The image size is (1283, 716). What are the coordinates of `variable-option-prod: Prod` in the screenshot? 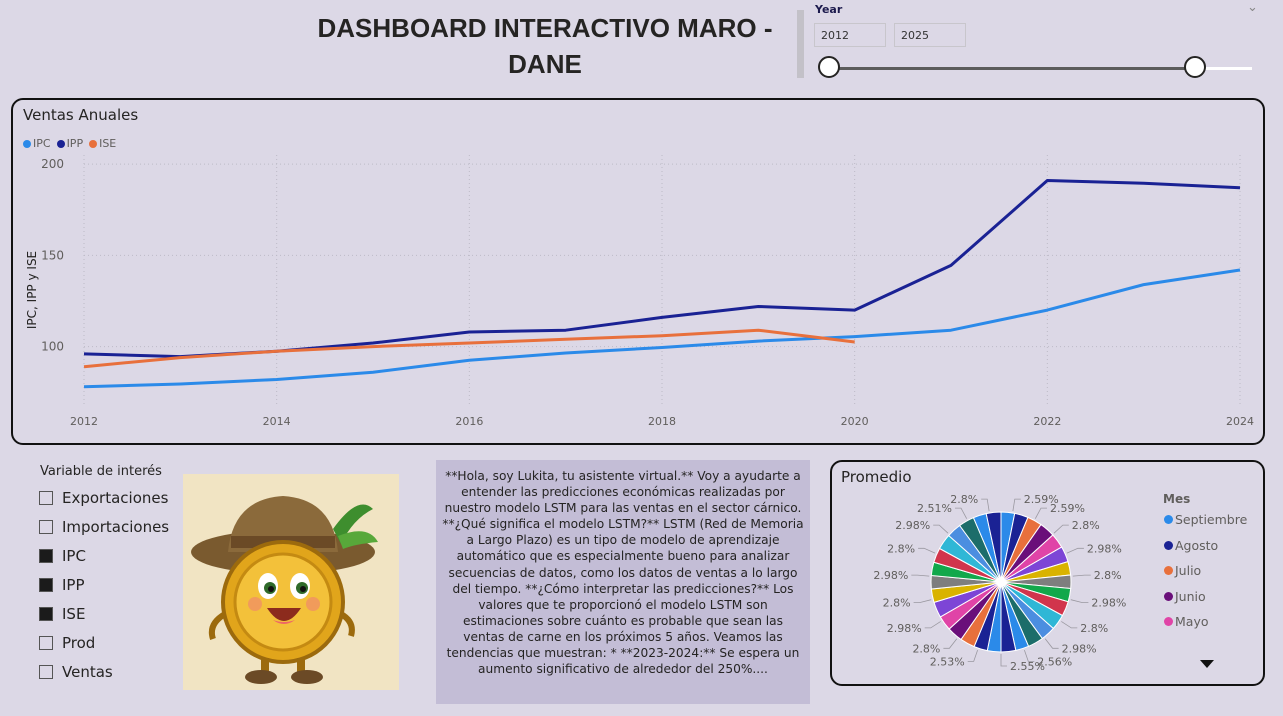 It's located at (67, 643).